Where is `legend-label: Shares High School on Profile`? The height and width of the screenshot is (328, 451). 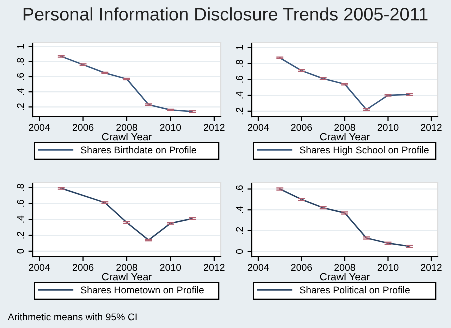 legend-label: Shares High School on Profile is located at coordinates (364, 151).